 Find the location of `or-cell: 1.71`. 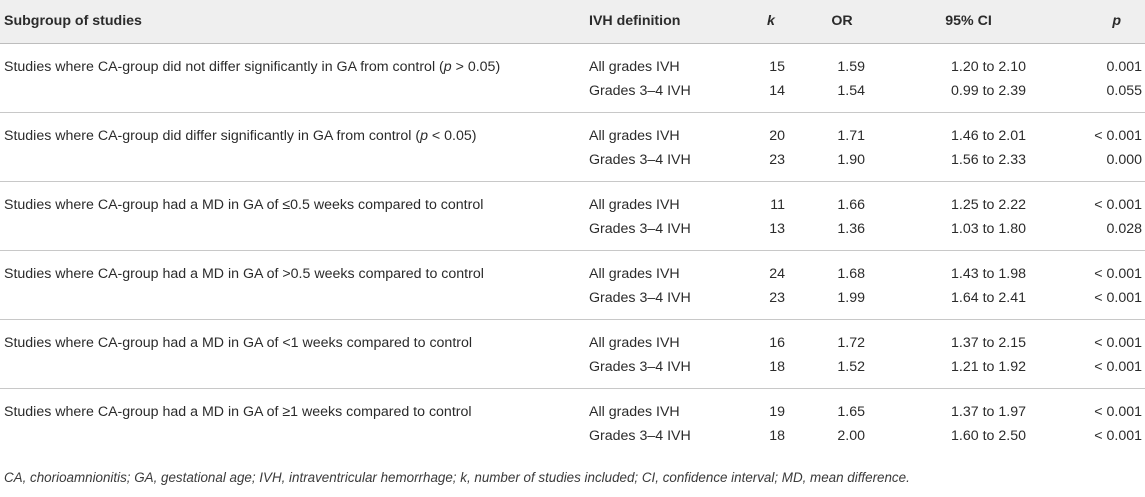

or-cell: 1.71 is located at coordinates (851, 135).